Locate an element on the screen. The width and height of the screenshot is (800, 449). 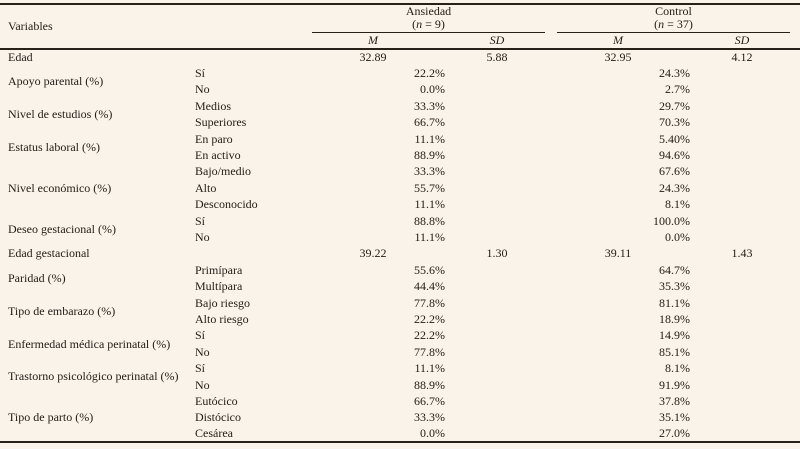
control-mean-cell: 32.95 is located at coordinates (618, 57).